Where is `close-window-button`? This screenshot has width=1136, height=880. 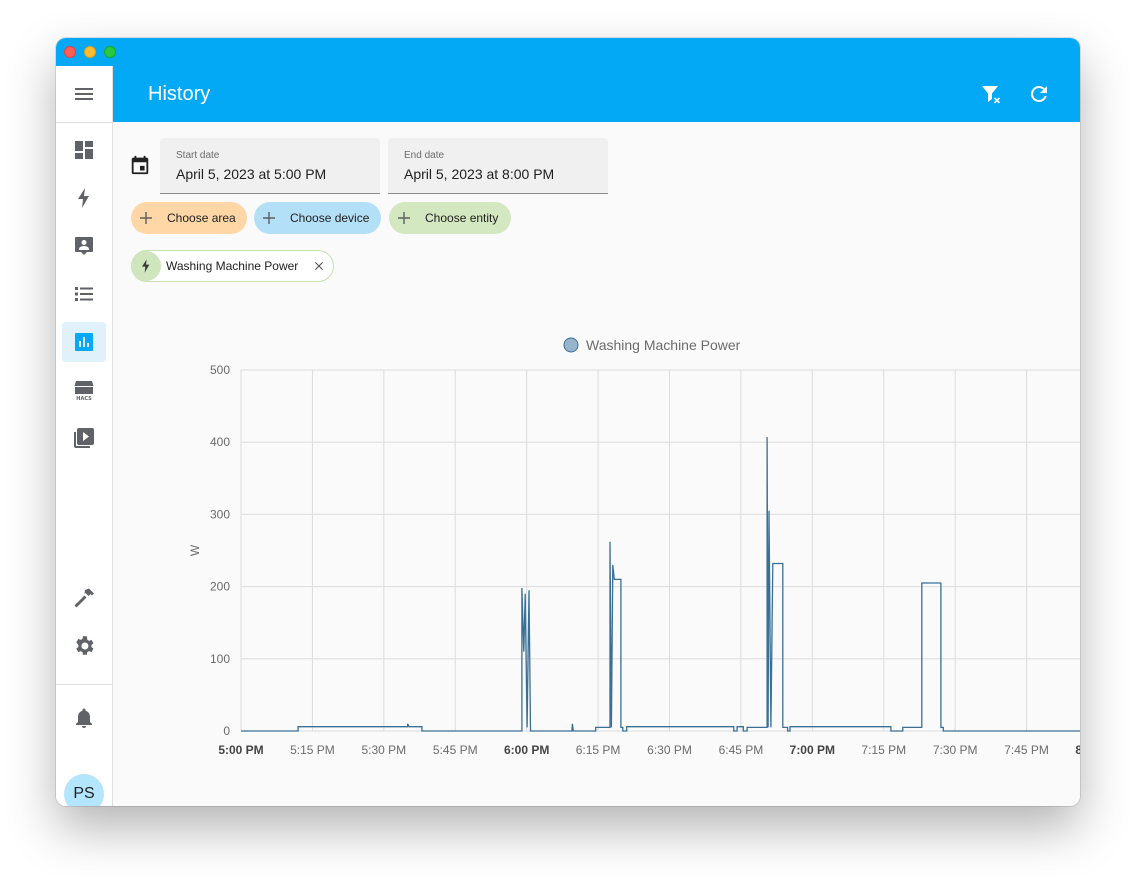
close-window-button is located at coordinates (70, 52).